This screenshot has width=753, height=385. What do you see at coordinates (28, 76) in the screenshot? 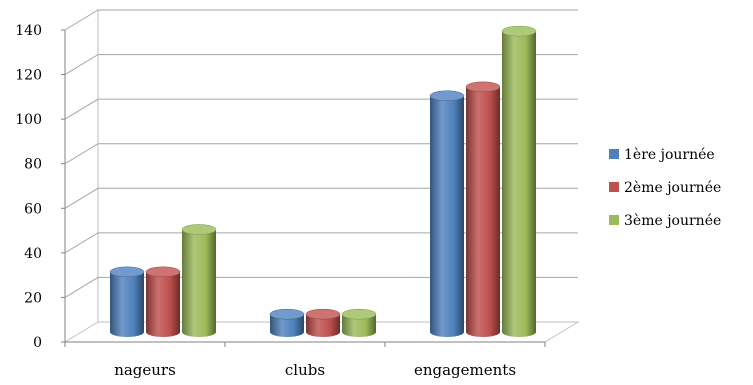
I see `y-tick-label: 120` at bounding box center [28, 76].